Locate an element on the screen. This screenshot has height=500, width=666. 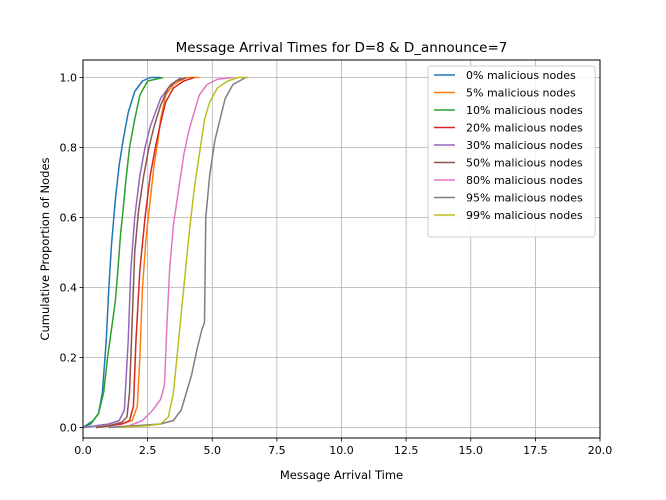
legend-label: 50% malicious nodes is located at coordinates (524, 163).